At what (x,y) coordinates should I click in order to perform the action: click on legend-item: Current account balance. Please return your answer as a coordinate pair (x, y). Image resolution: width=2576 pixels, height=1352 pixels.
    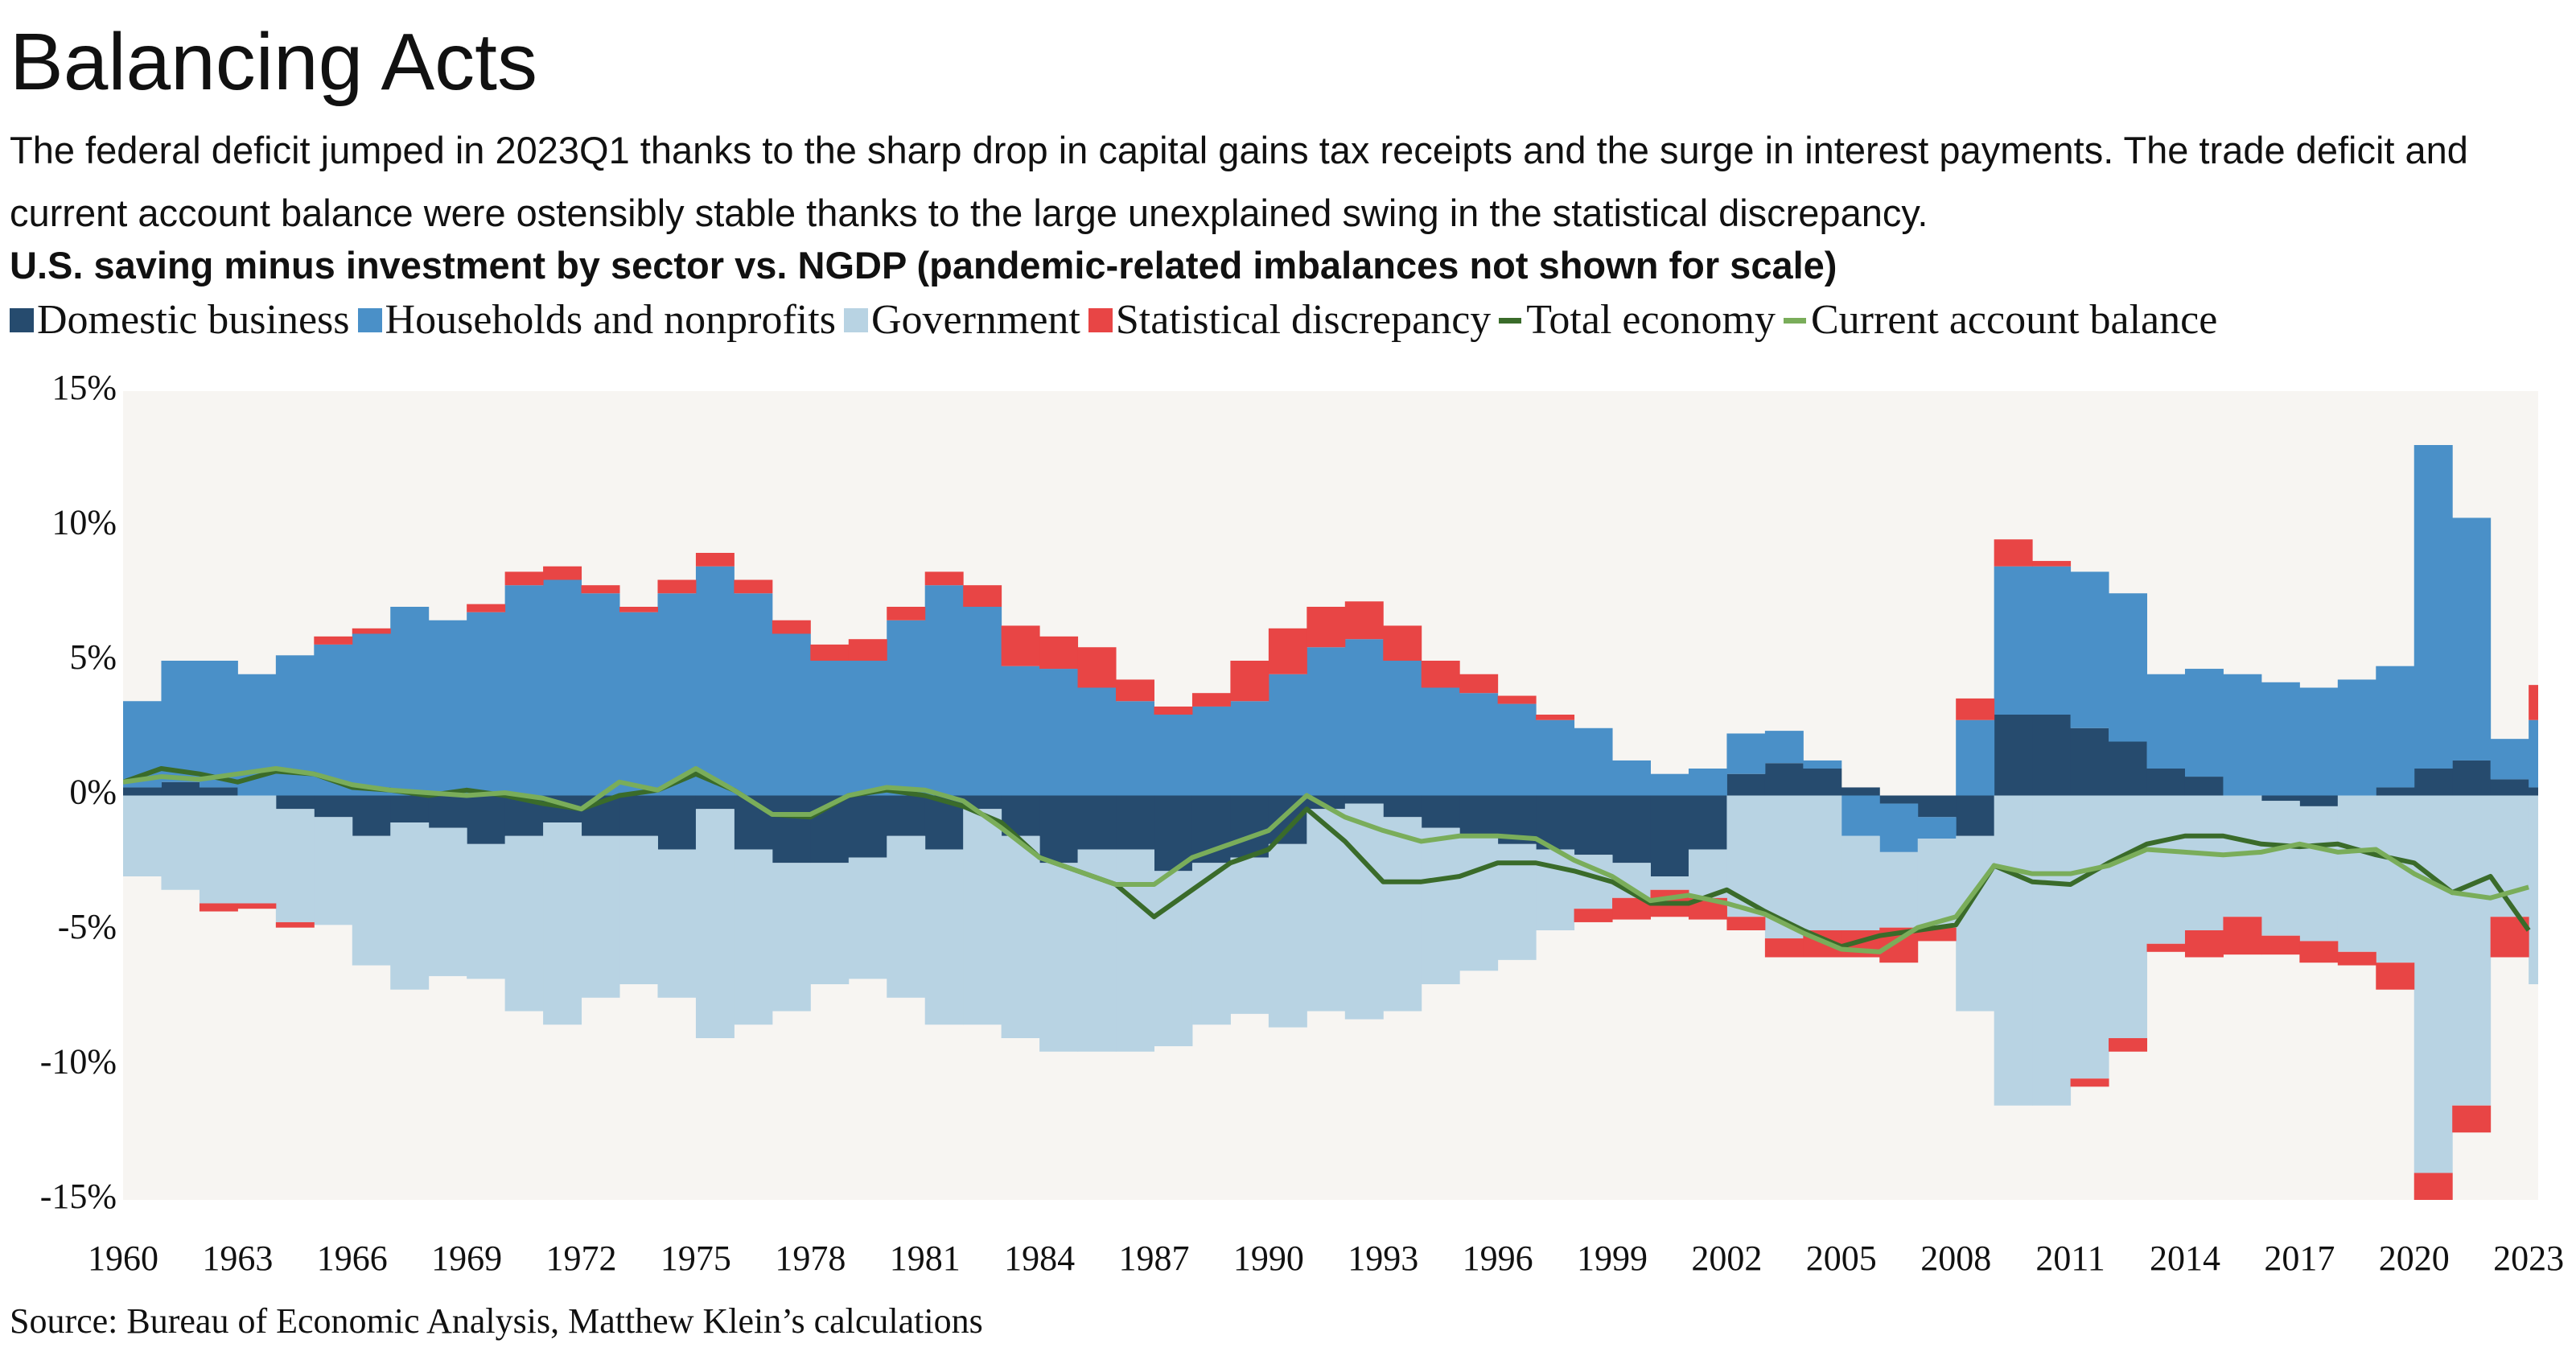
    Looking at the image, I should click on (2000, 320).